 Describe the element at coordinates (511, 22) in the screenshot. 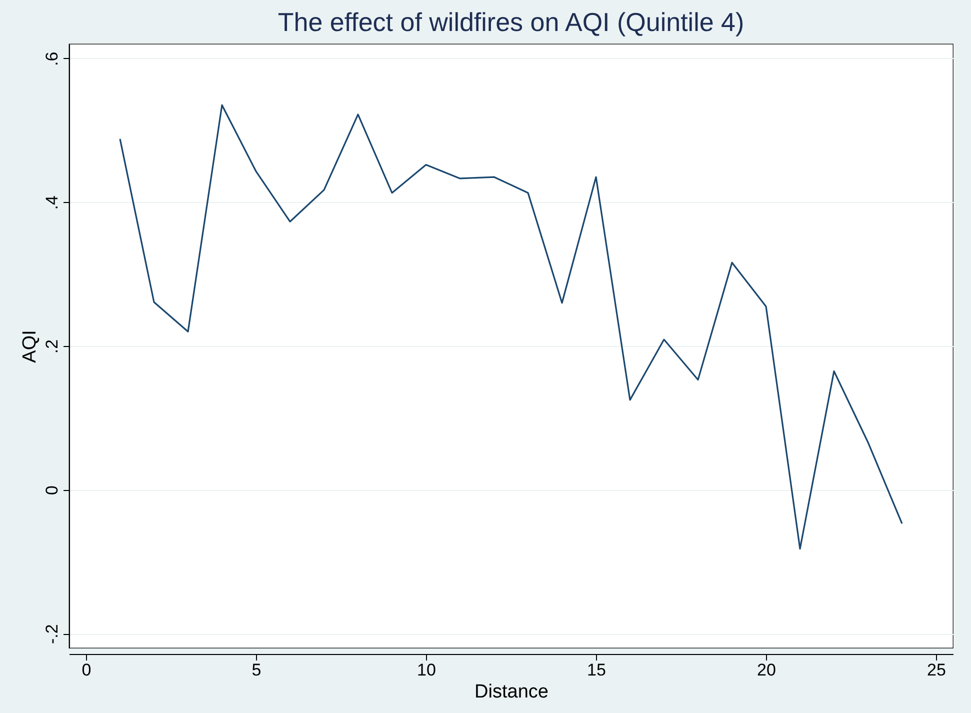

I see `chart-title: The effect of wildfires on AQI (Quintile 4)` at that location.